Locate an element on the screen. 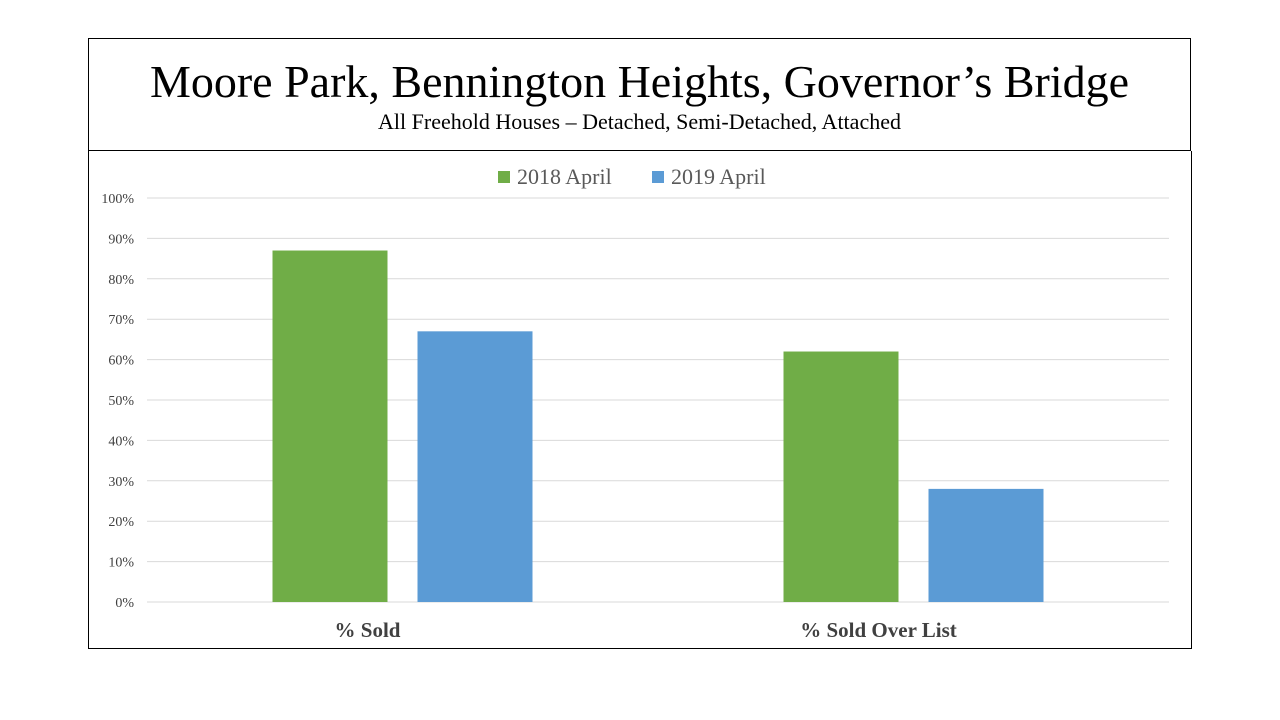 The height and width of the screenshot is (720, 1280). y-tick-label: 50% is located at coordinates (121, 401).